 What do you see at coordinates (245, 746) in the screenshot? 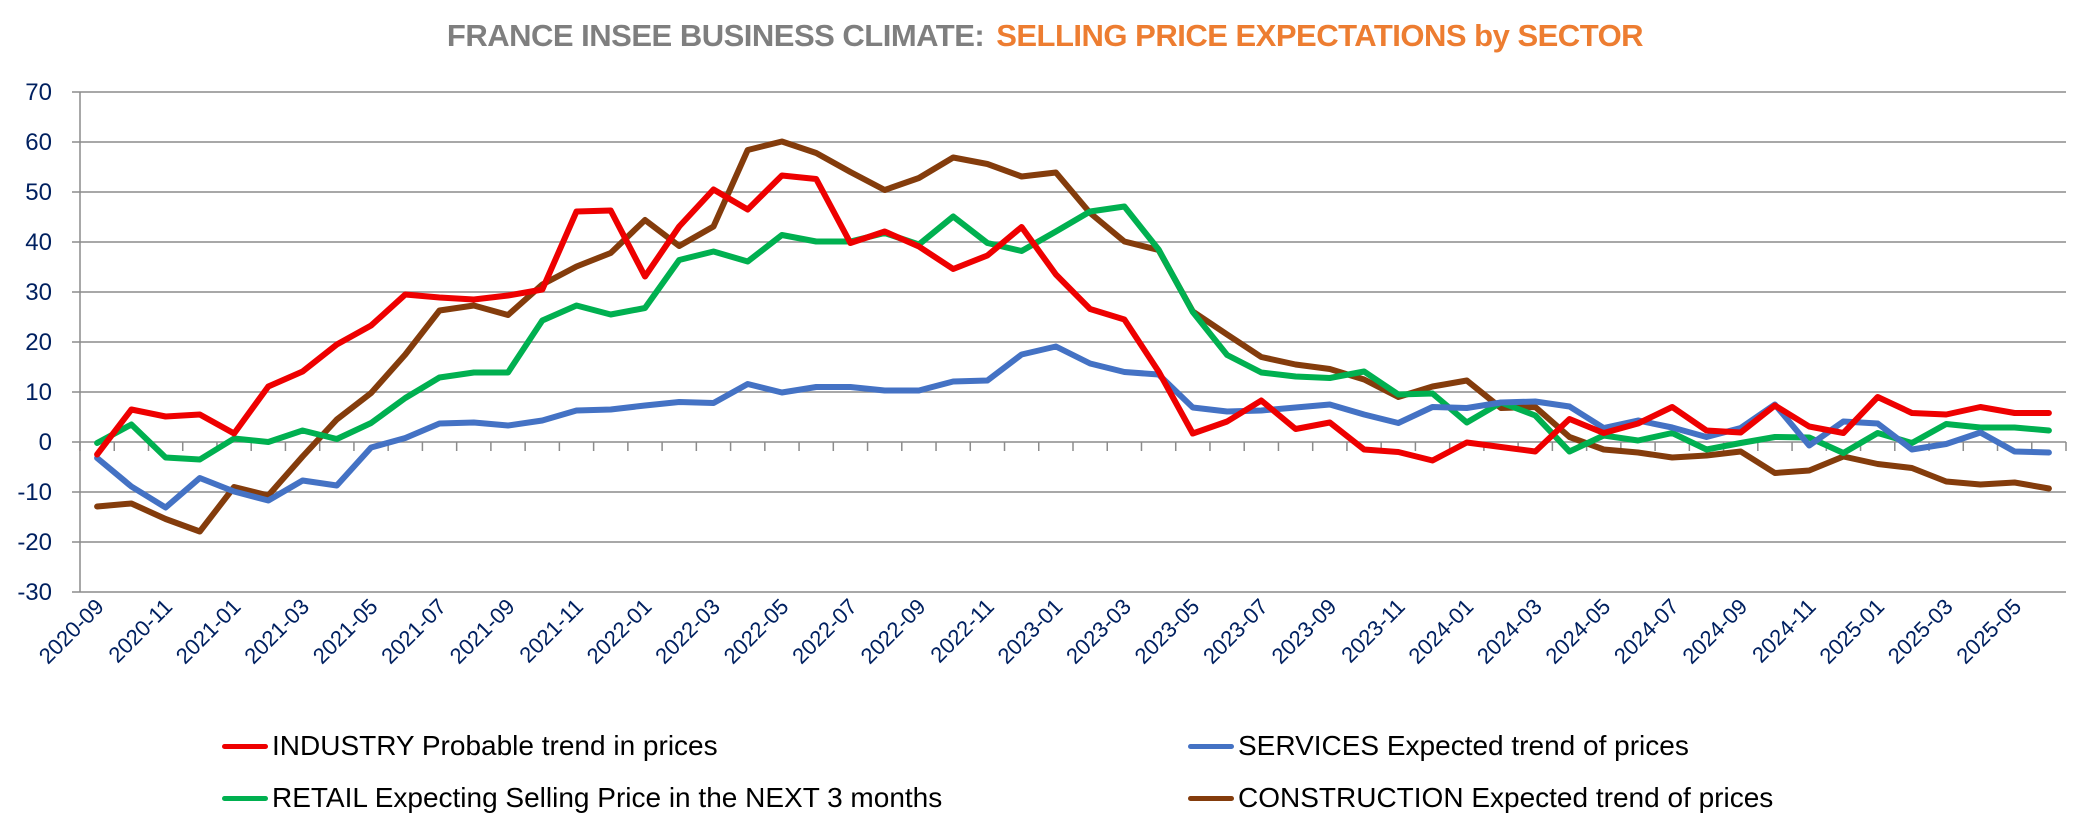
I see `legend-swatch-industry` at bounding box center [245, 746].